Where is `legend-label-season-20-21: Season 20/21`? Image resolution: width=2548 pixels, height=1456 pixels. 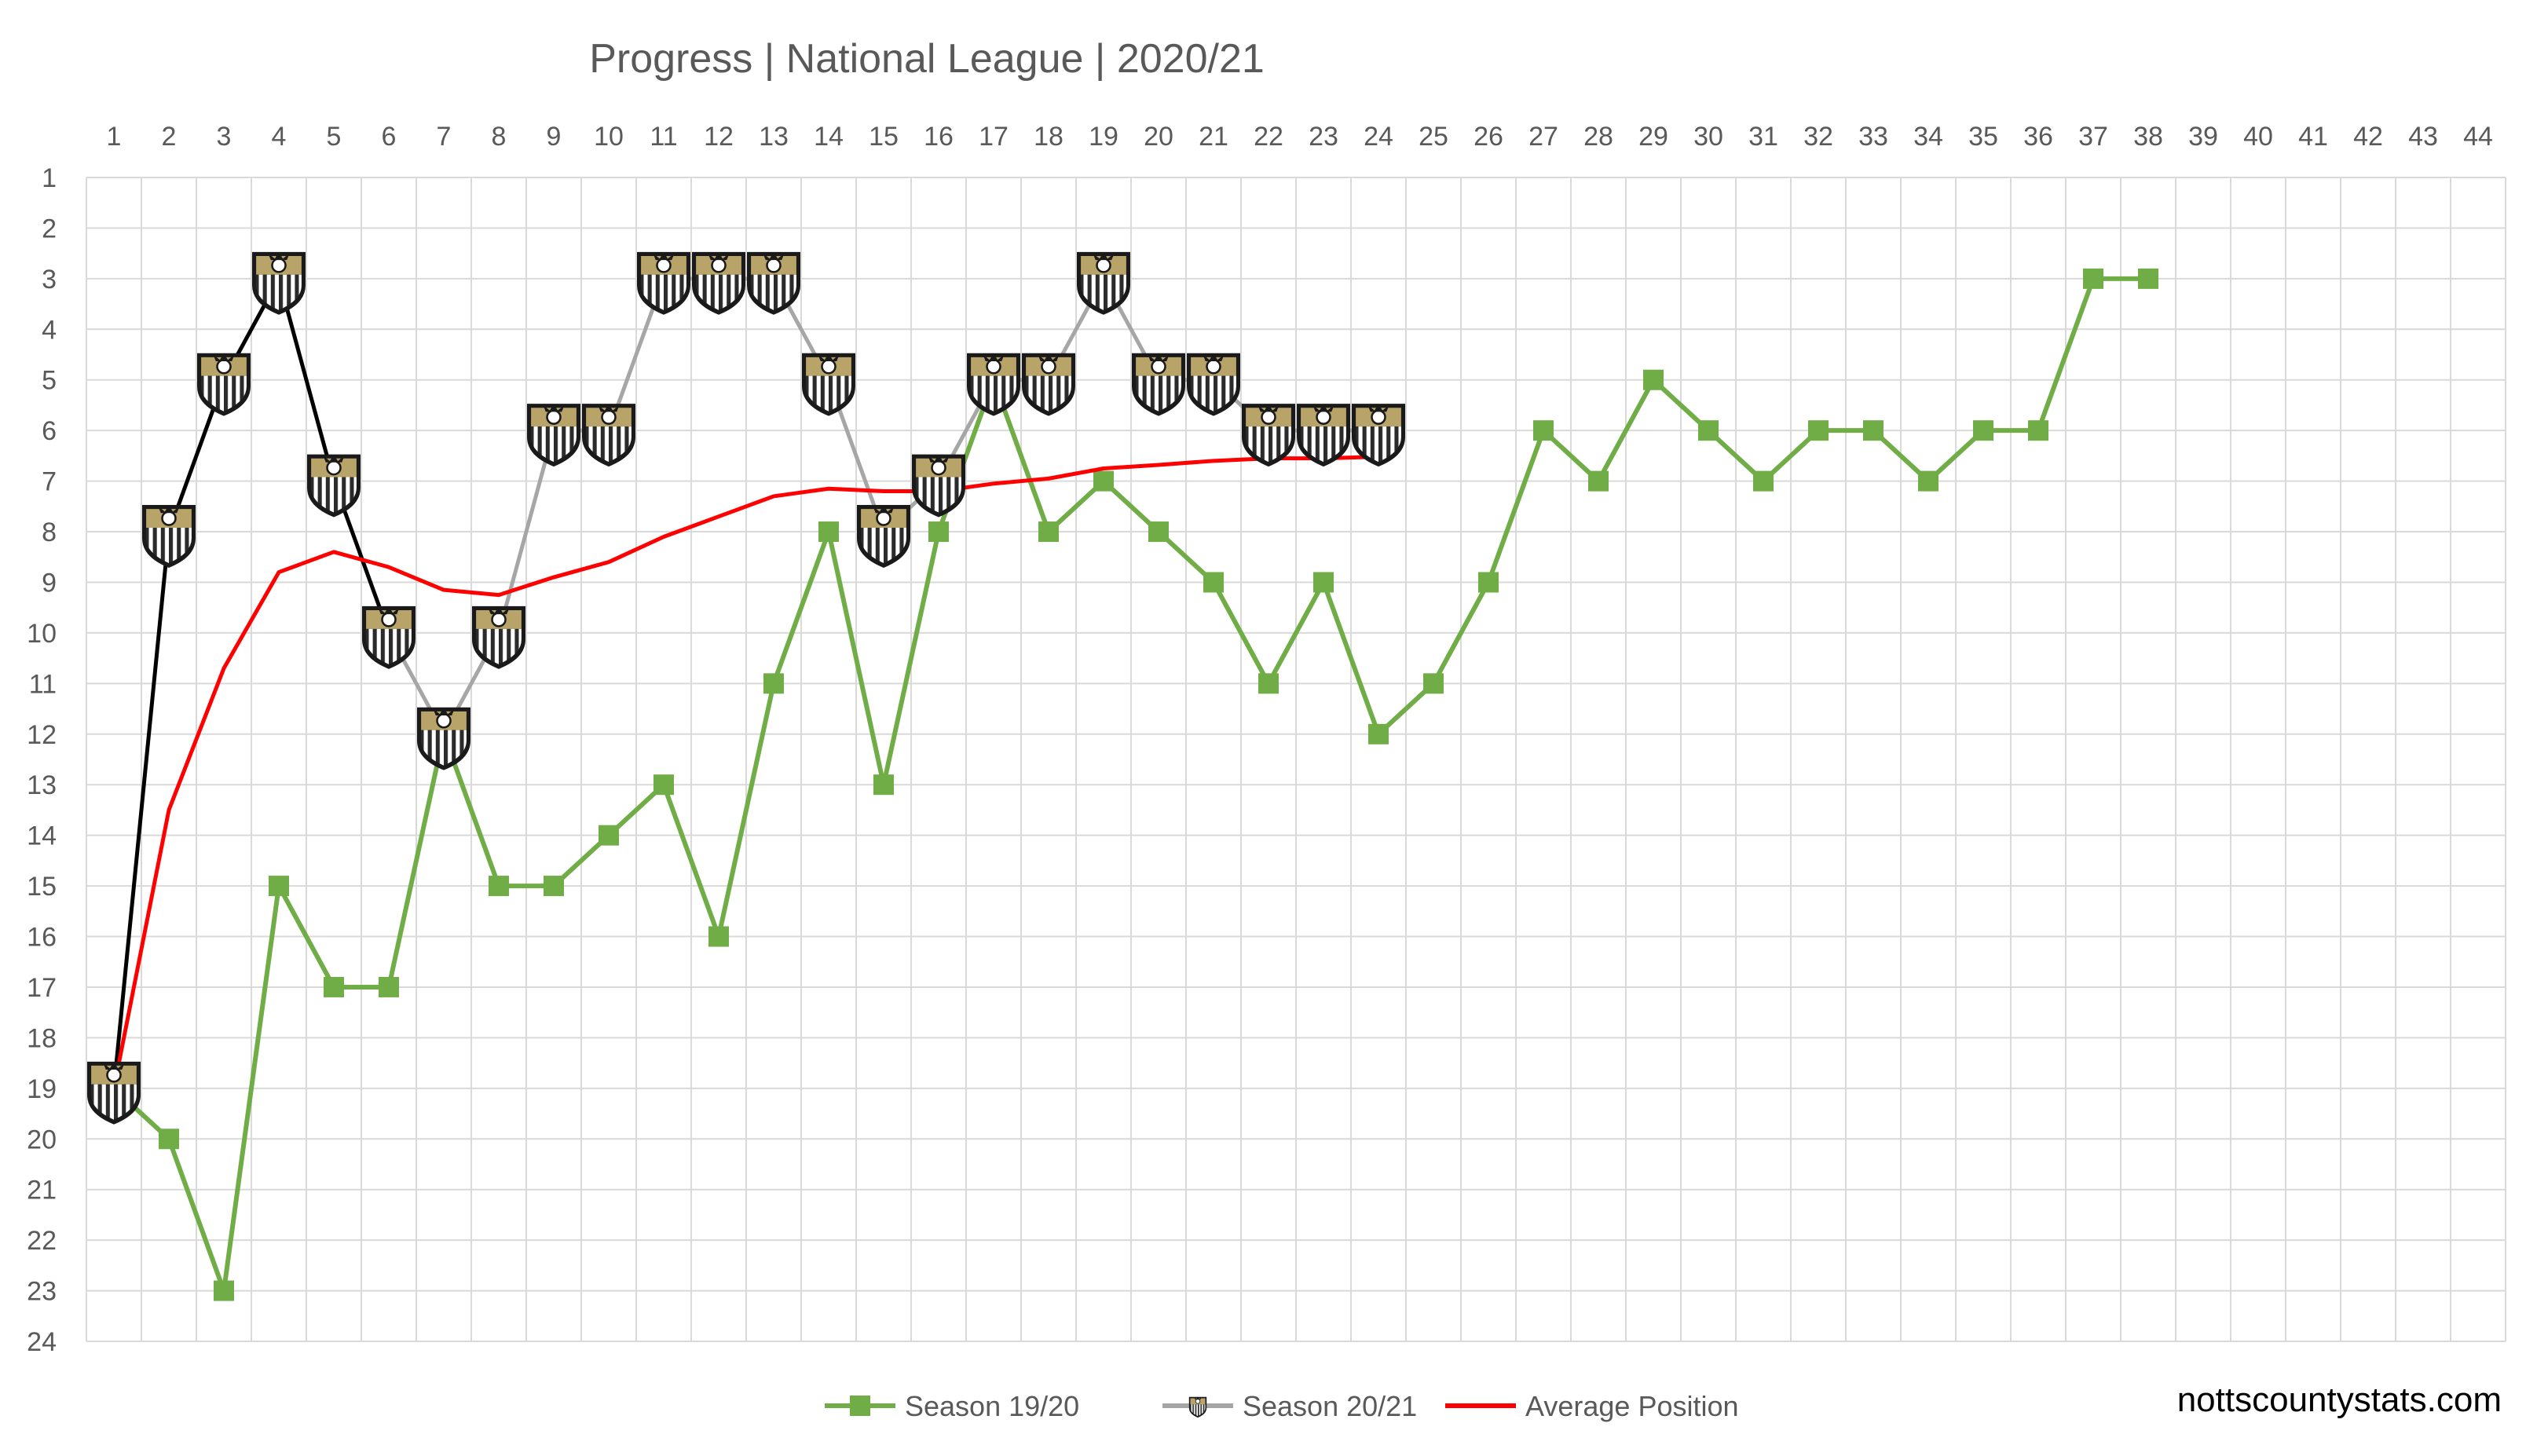
legend-label-season-20-21: Season 20/21 is located at coordinates (1330, 1406).